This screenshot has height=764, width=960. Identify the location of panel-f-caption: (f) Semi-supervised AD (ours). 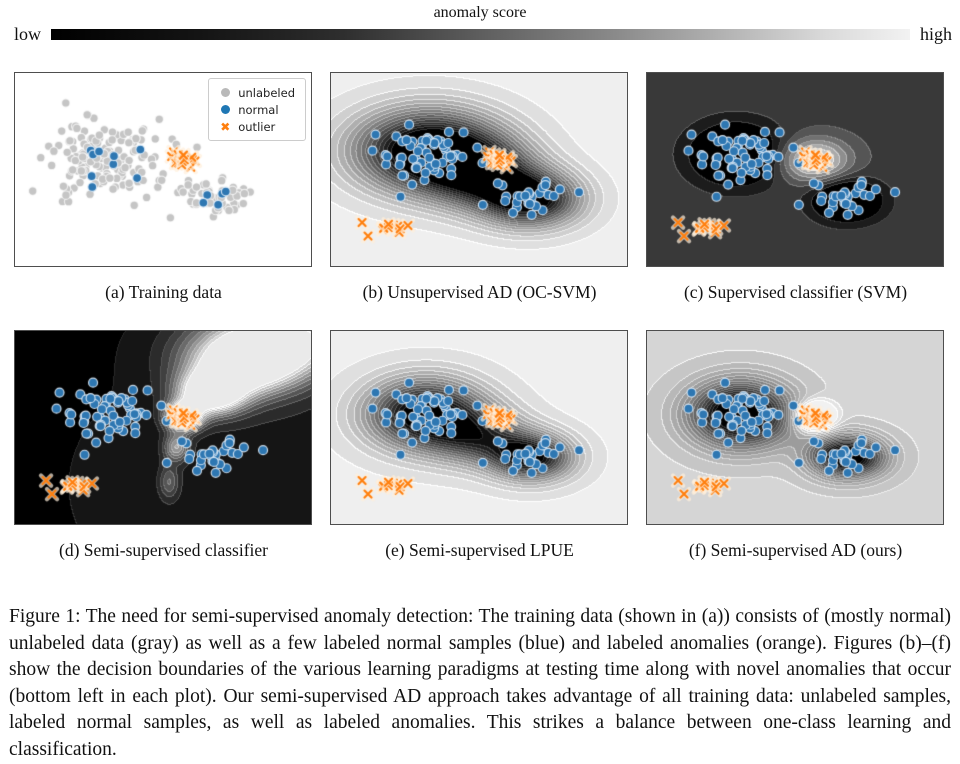
(795, 550).